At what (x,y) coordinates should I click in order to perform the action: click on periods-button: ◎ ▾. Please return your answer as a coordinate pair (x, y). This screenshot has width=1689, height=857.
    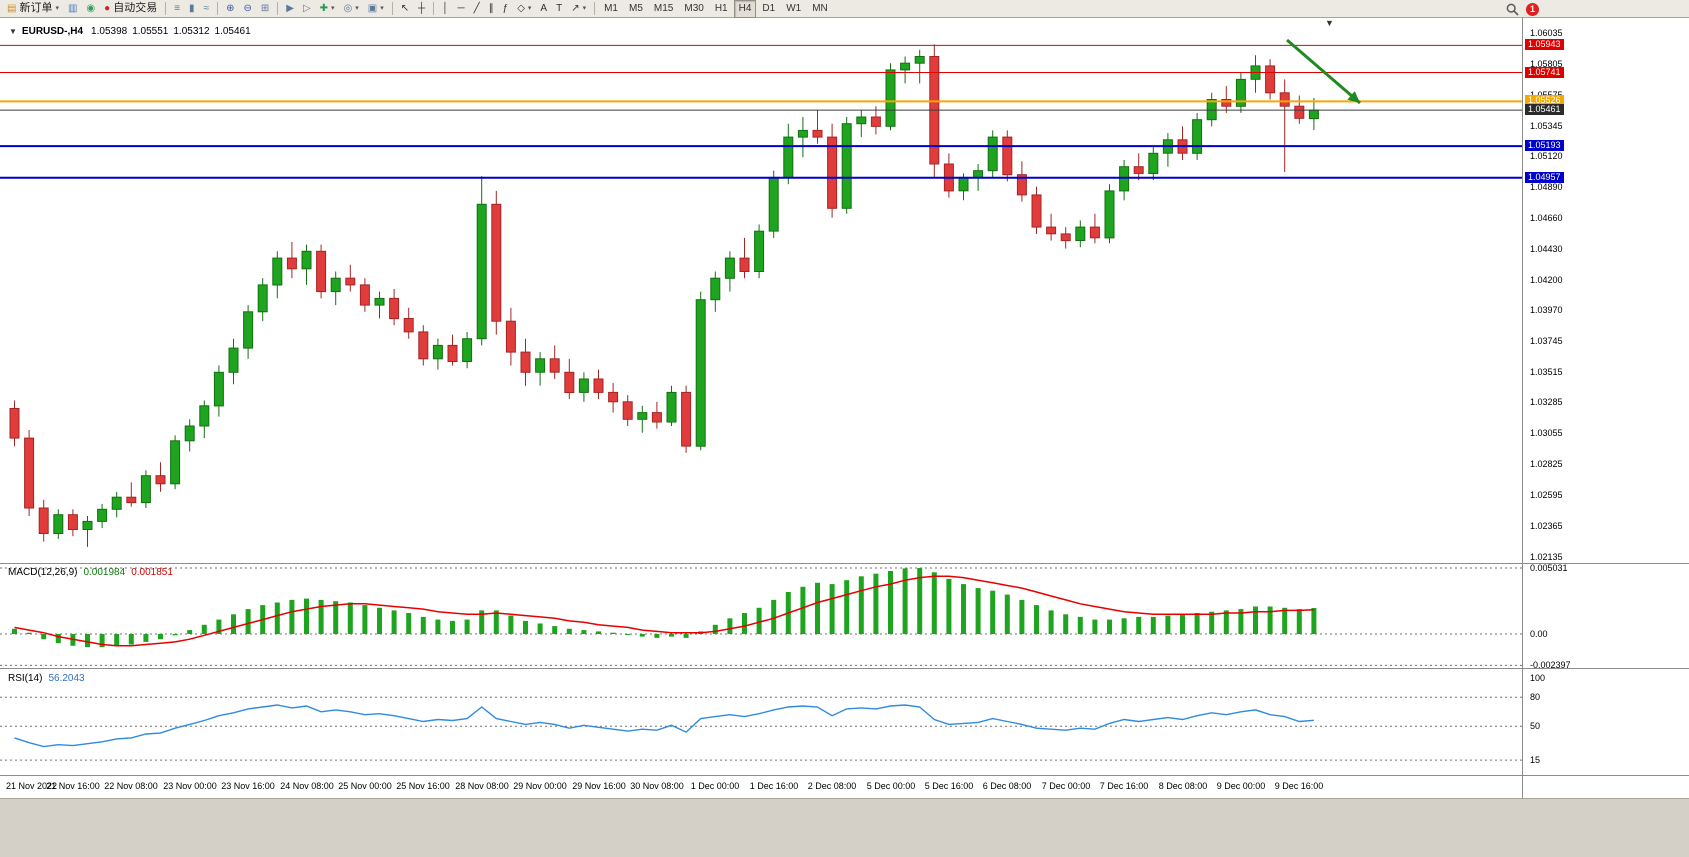
    Looking at the image, I should click on (351, 9).